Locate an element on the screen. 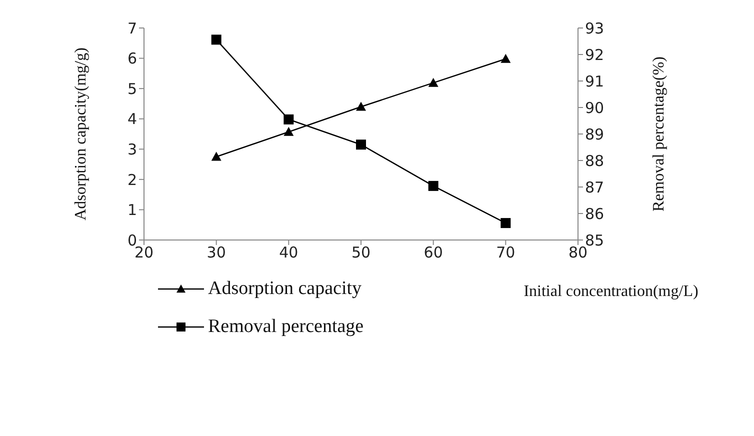 Image resolution: width=754 pixels, height=436 pixels. x-axis-title: Initial concentration(mg/L) is located at coordinates (611, 291).